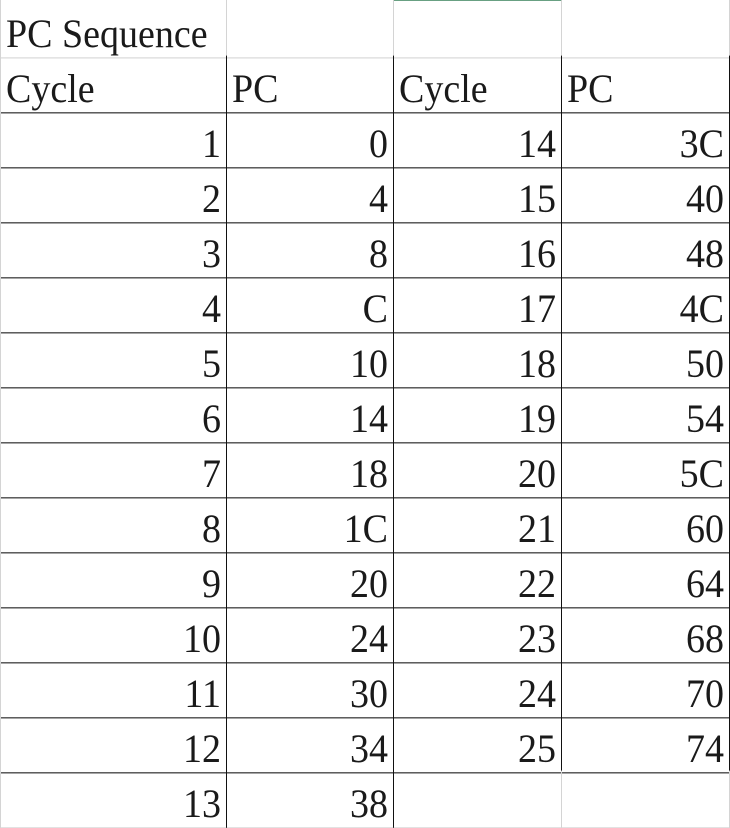 The height and width of the screenshot is (828, 730). I want to click on cycle-value-cell: 24, so click(478, 689).